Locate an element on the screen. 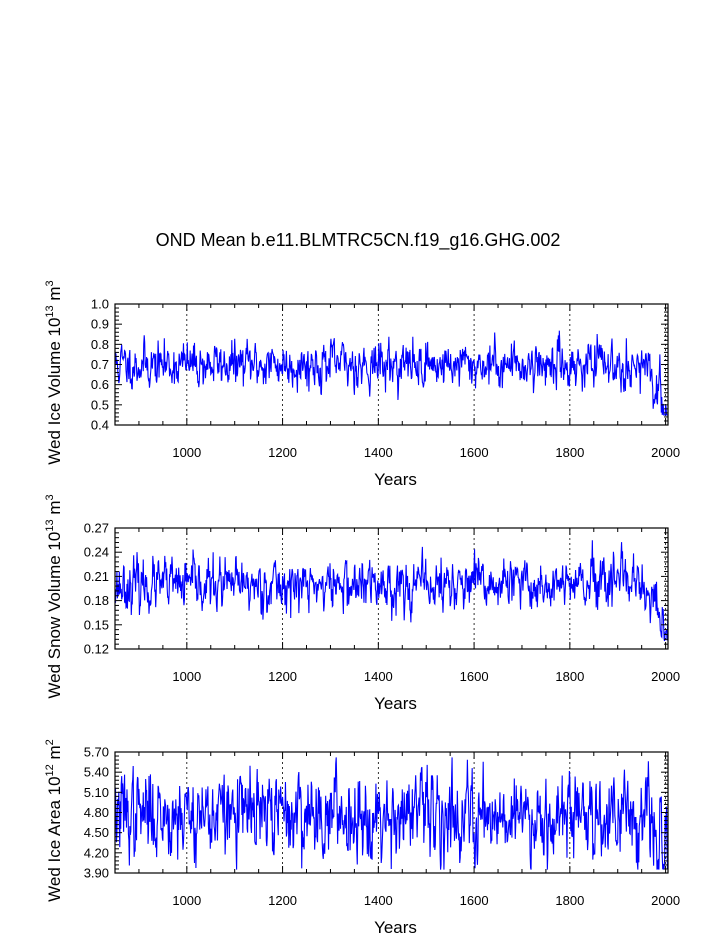 This screenshot has height=935, width=723. y-axis-label: Wed Snow Volume 1013 m3 is located at coordinates (54, 596).